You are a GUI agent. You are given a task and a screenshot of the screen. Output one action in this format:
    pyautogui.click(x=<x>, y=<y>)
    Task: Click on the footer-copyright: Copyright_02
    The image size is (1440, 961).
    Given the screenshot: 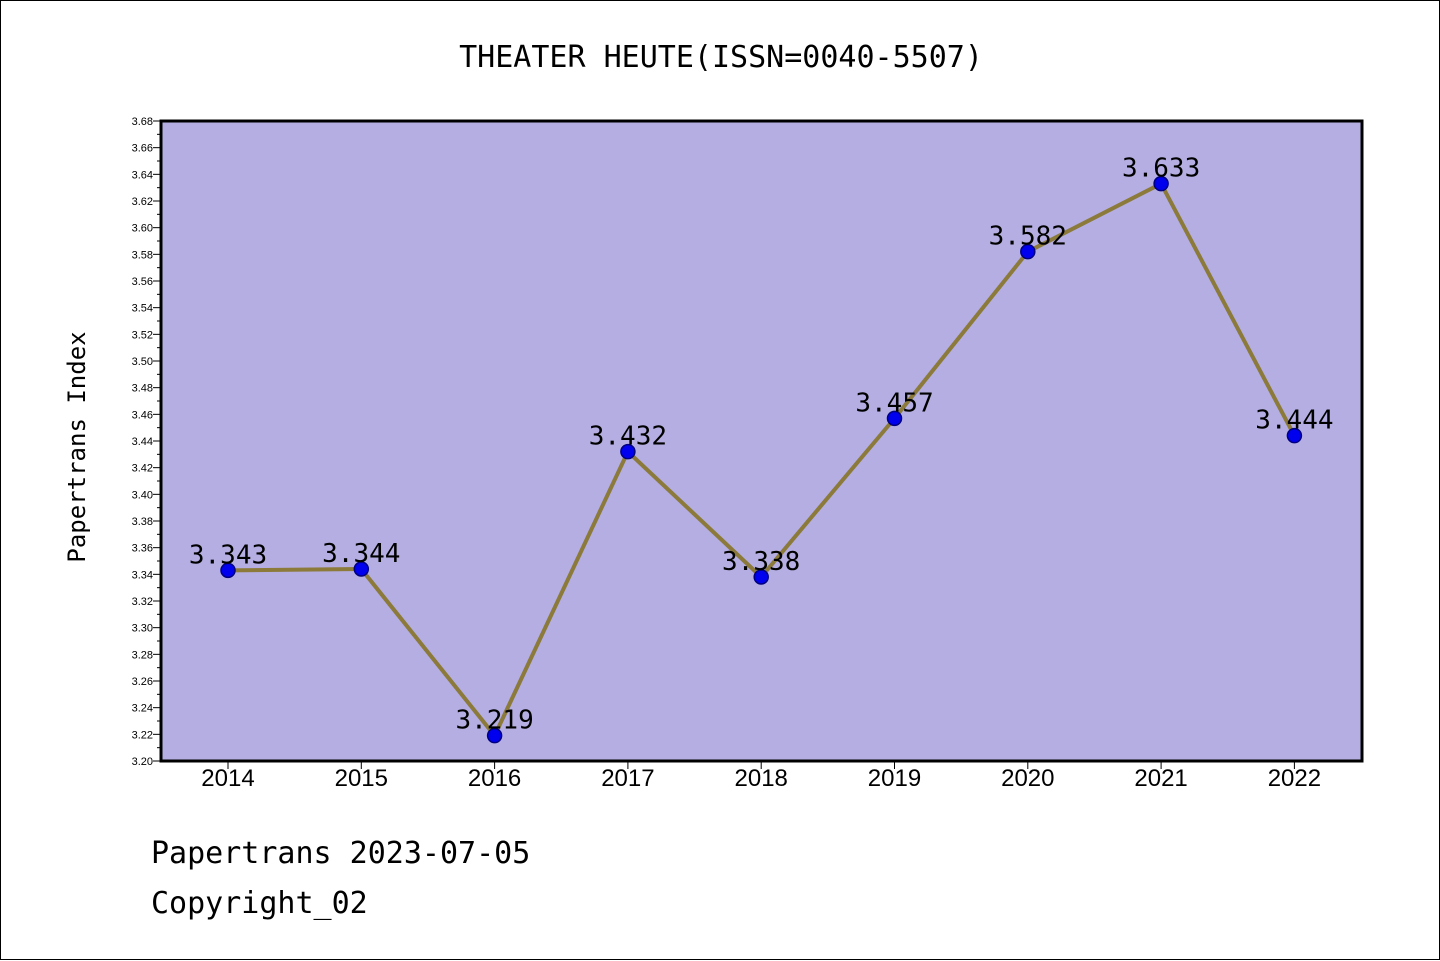 What is the action you would take?
    pyautogui.click(x=259, y=903)
    